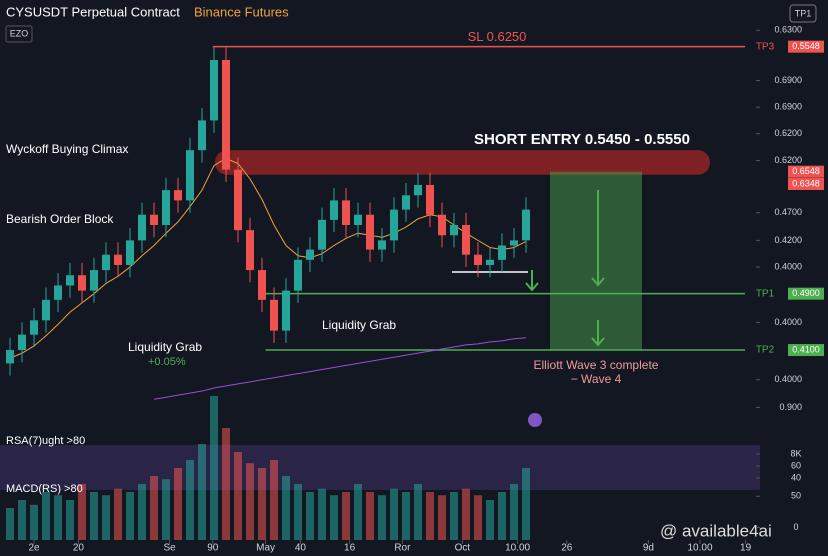 This screenshot has height=556, width=828. I want to click on annotation: Wyckoff Buying Climax, so click(67, 149).